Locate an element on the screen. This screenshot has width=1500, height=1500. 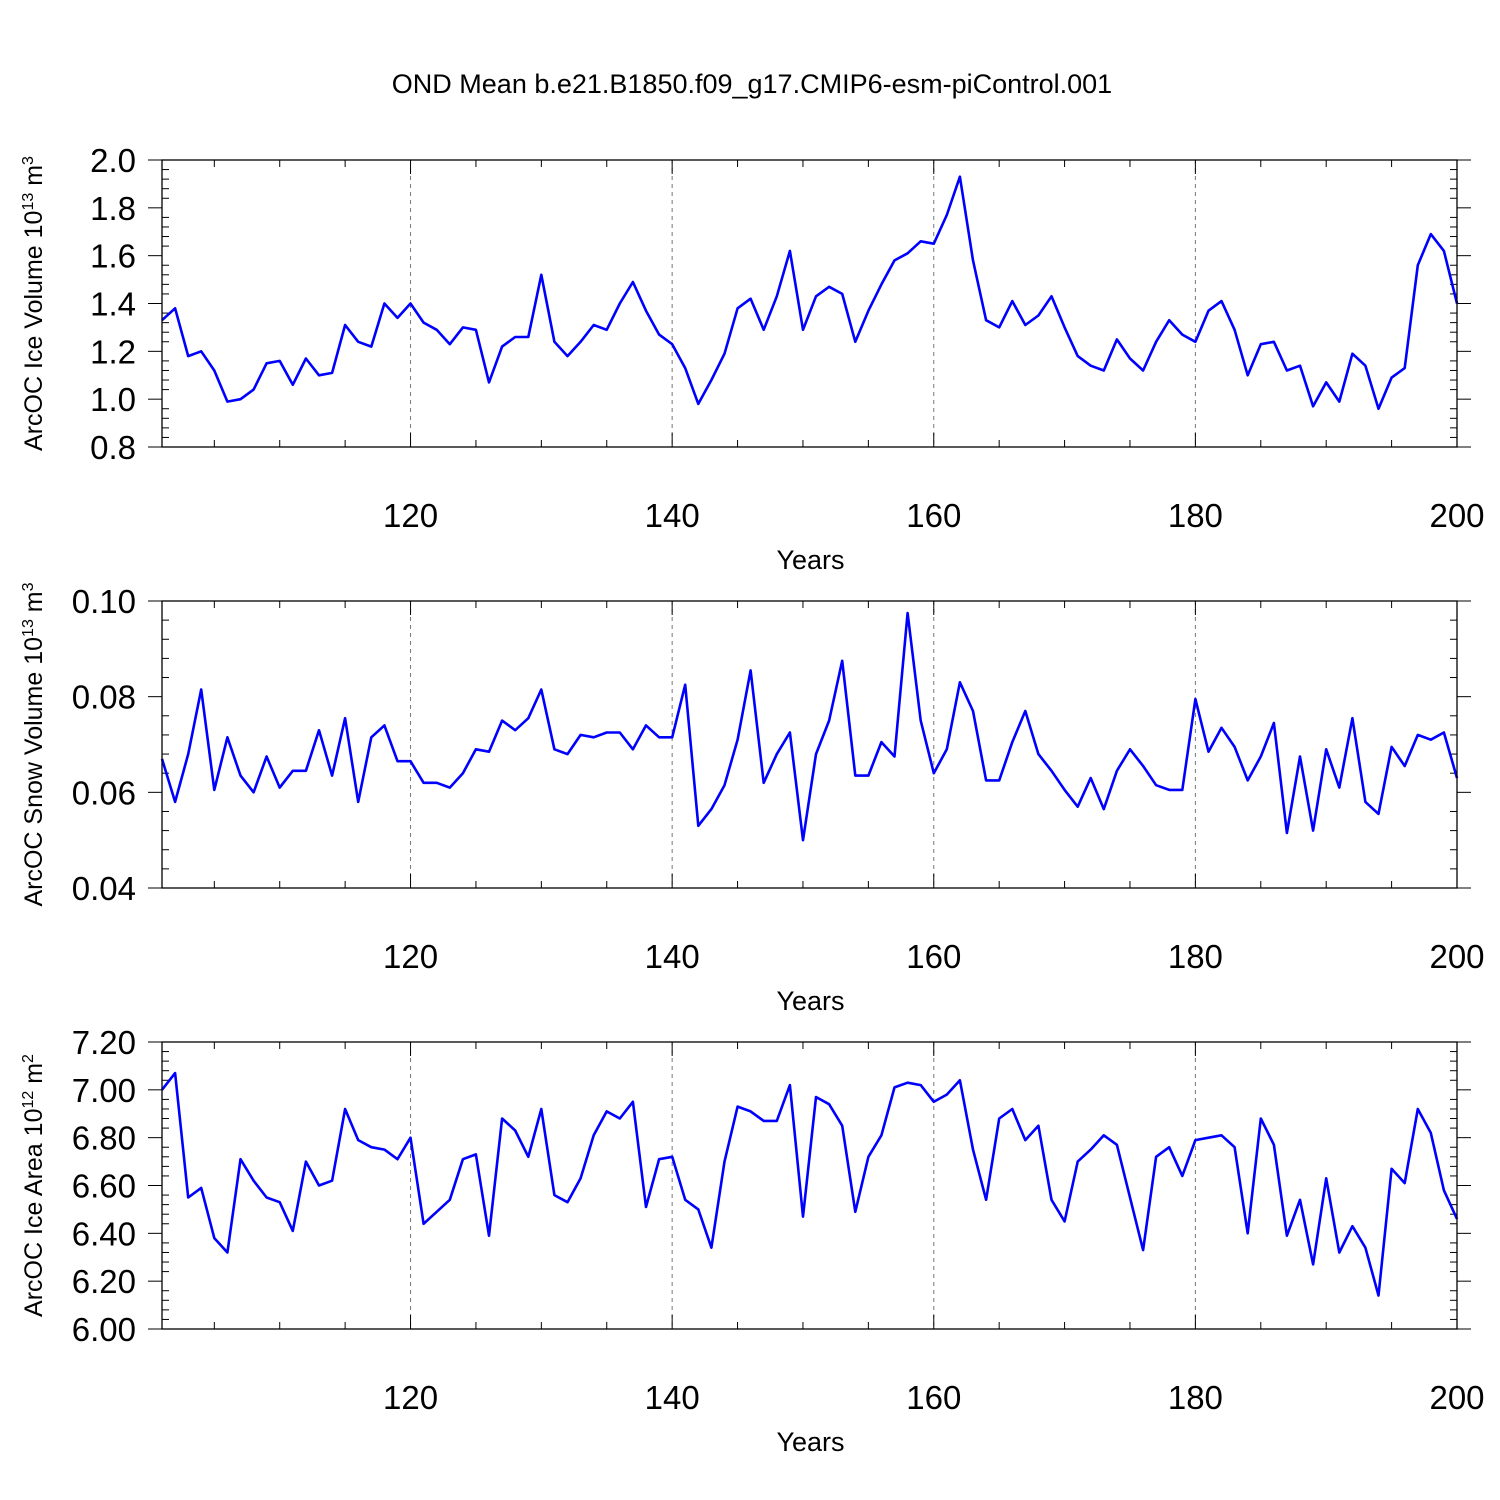
y-tick-label: 0.04 is located at coordinates (104, 888).